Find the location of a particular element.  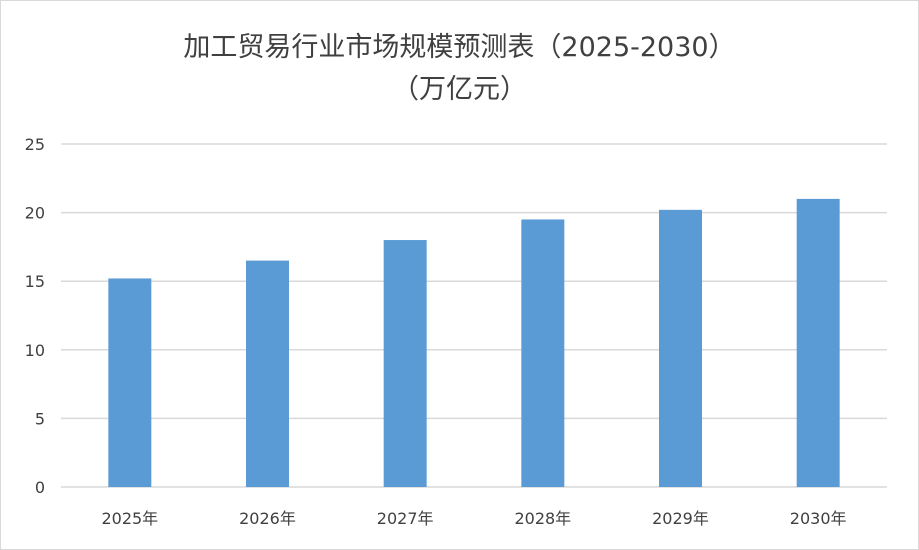

y-tick-label: 0 is located at coordinates (40, 487).